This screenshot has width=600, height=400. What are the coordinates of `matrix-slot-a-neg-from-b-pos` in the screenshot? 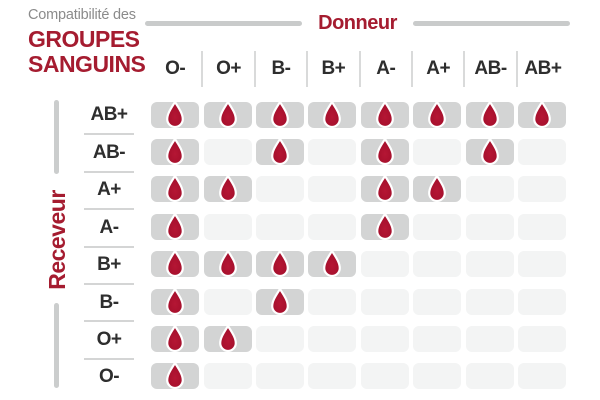 It's located at (332, 226).